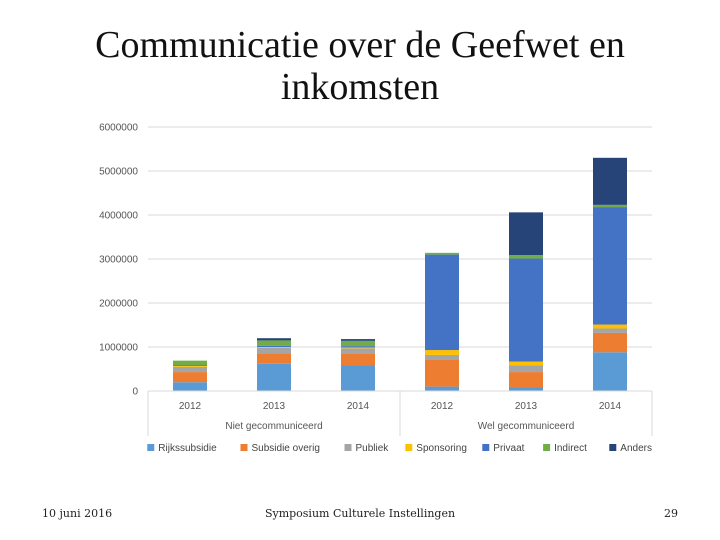 The width and height of the screenshot is (720, 540). Describe the element at coordinates (118, 348) in the screenshot. I see `y-tick-label: 1000000` at that location.